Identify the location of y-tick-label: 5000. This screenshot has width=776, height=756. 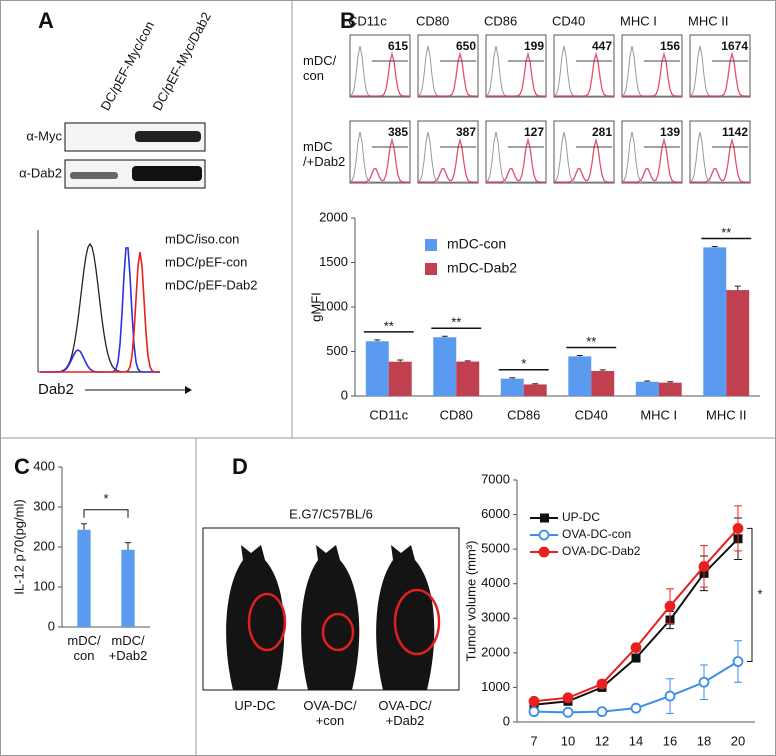
(495, 548).